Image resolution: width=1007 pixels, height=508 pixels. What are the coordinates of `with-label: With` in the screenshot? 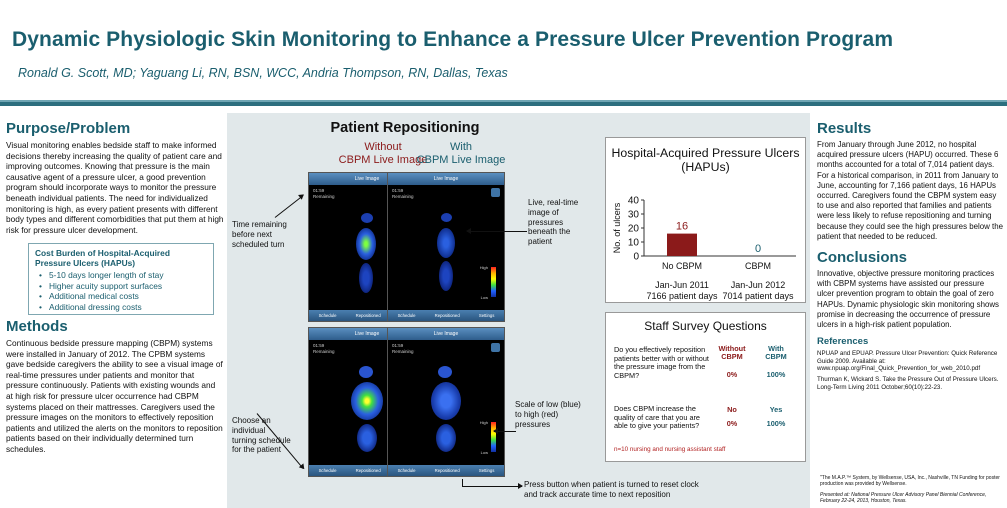 It's located at (461, 147).